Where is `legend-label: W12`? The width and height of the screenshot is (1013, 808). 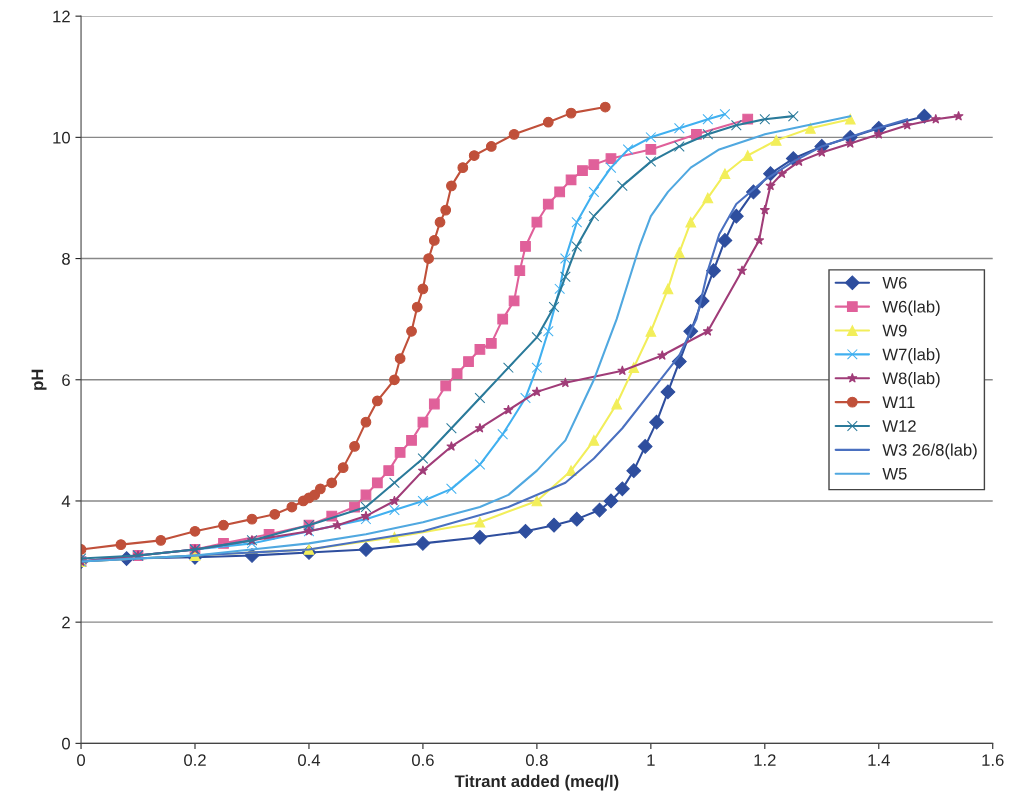
legend-label: W12 is located at coordinates (899, 426).